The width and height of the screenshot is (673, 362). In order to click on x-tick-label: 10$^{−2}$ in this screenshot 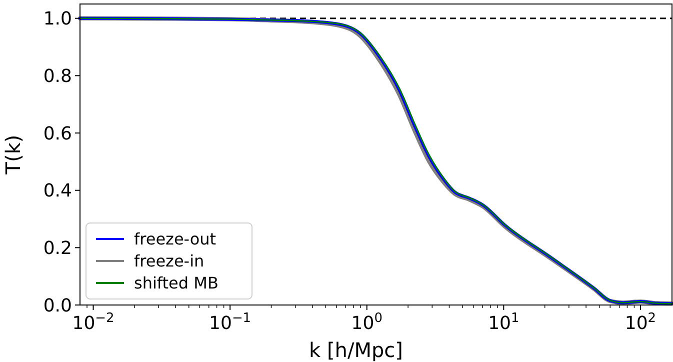, I will do `click(93, 322)`.